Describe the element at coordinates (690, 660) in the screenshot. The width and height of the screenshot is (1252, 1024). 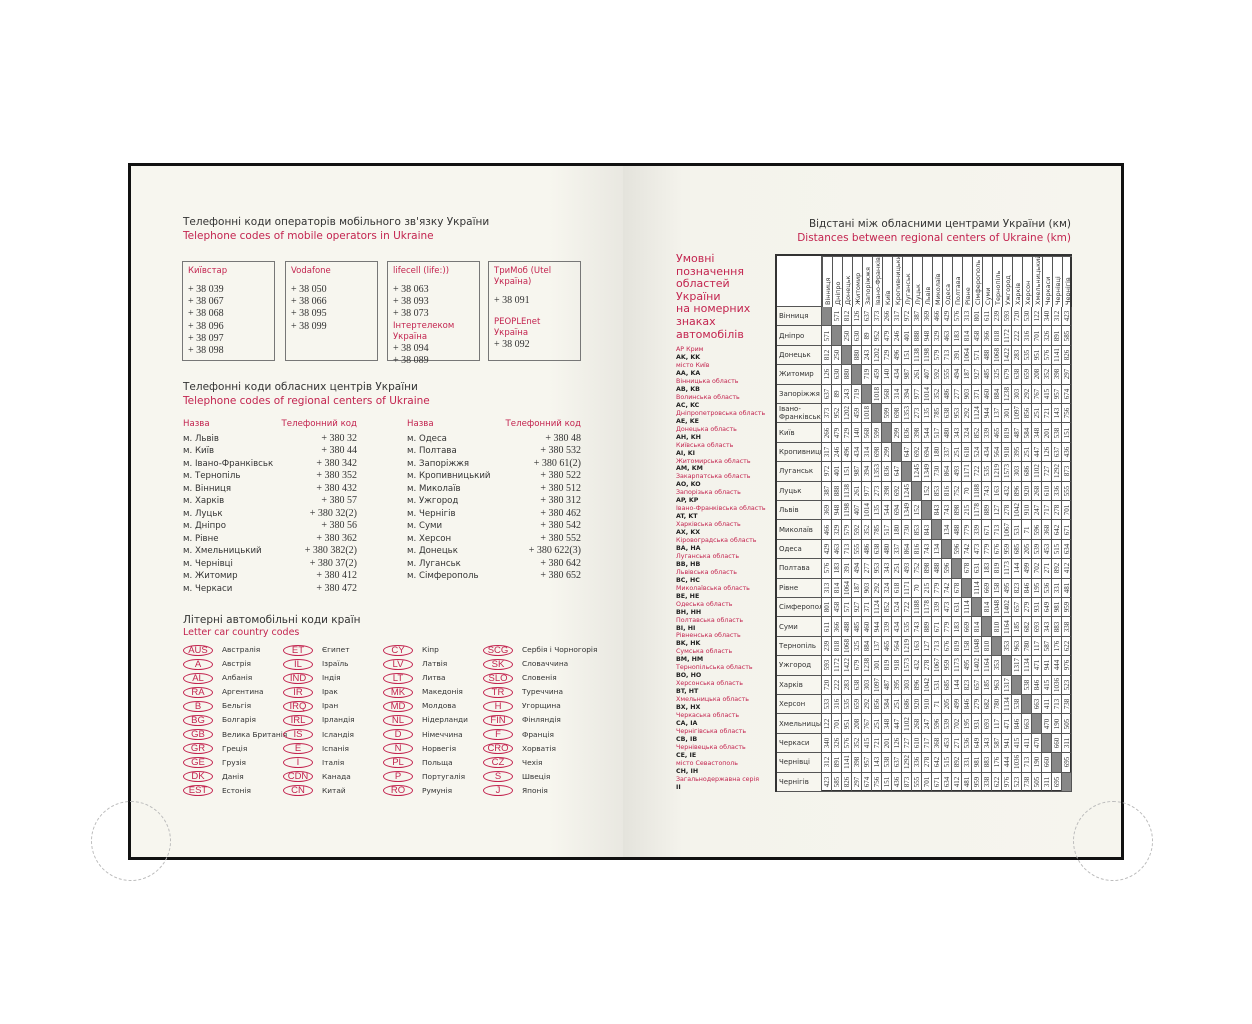
I see `plate-code: BM, HM` at that location.